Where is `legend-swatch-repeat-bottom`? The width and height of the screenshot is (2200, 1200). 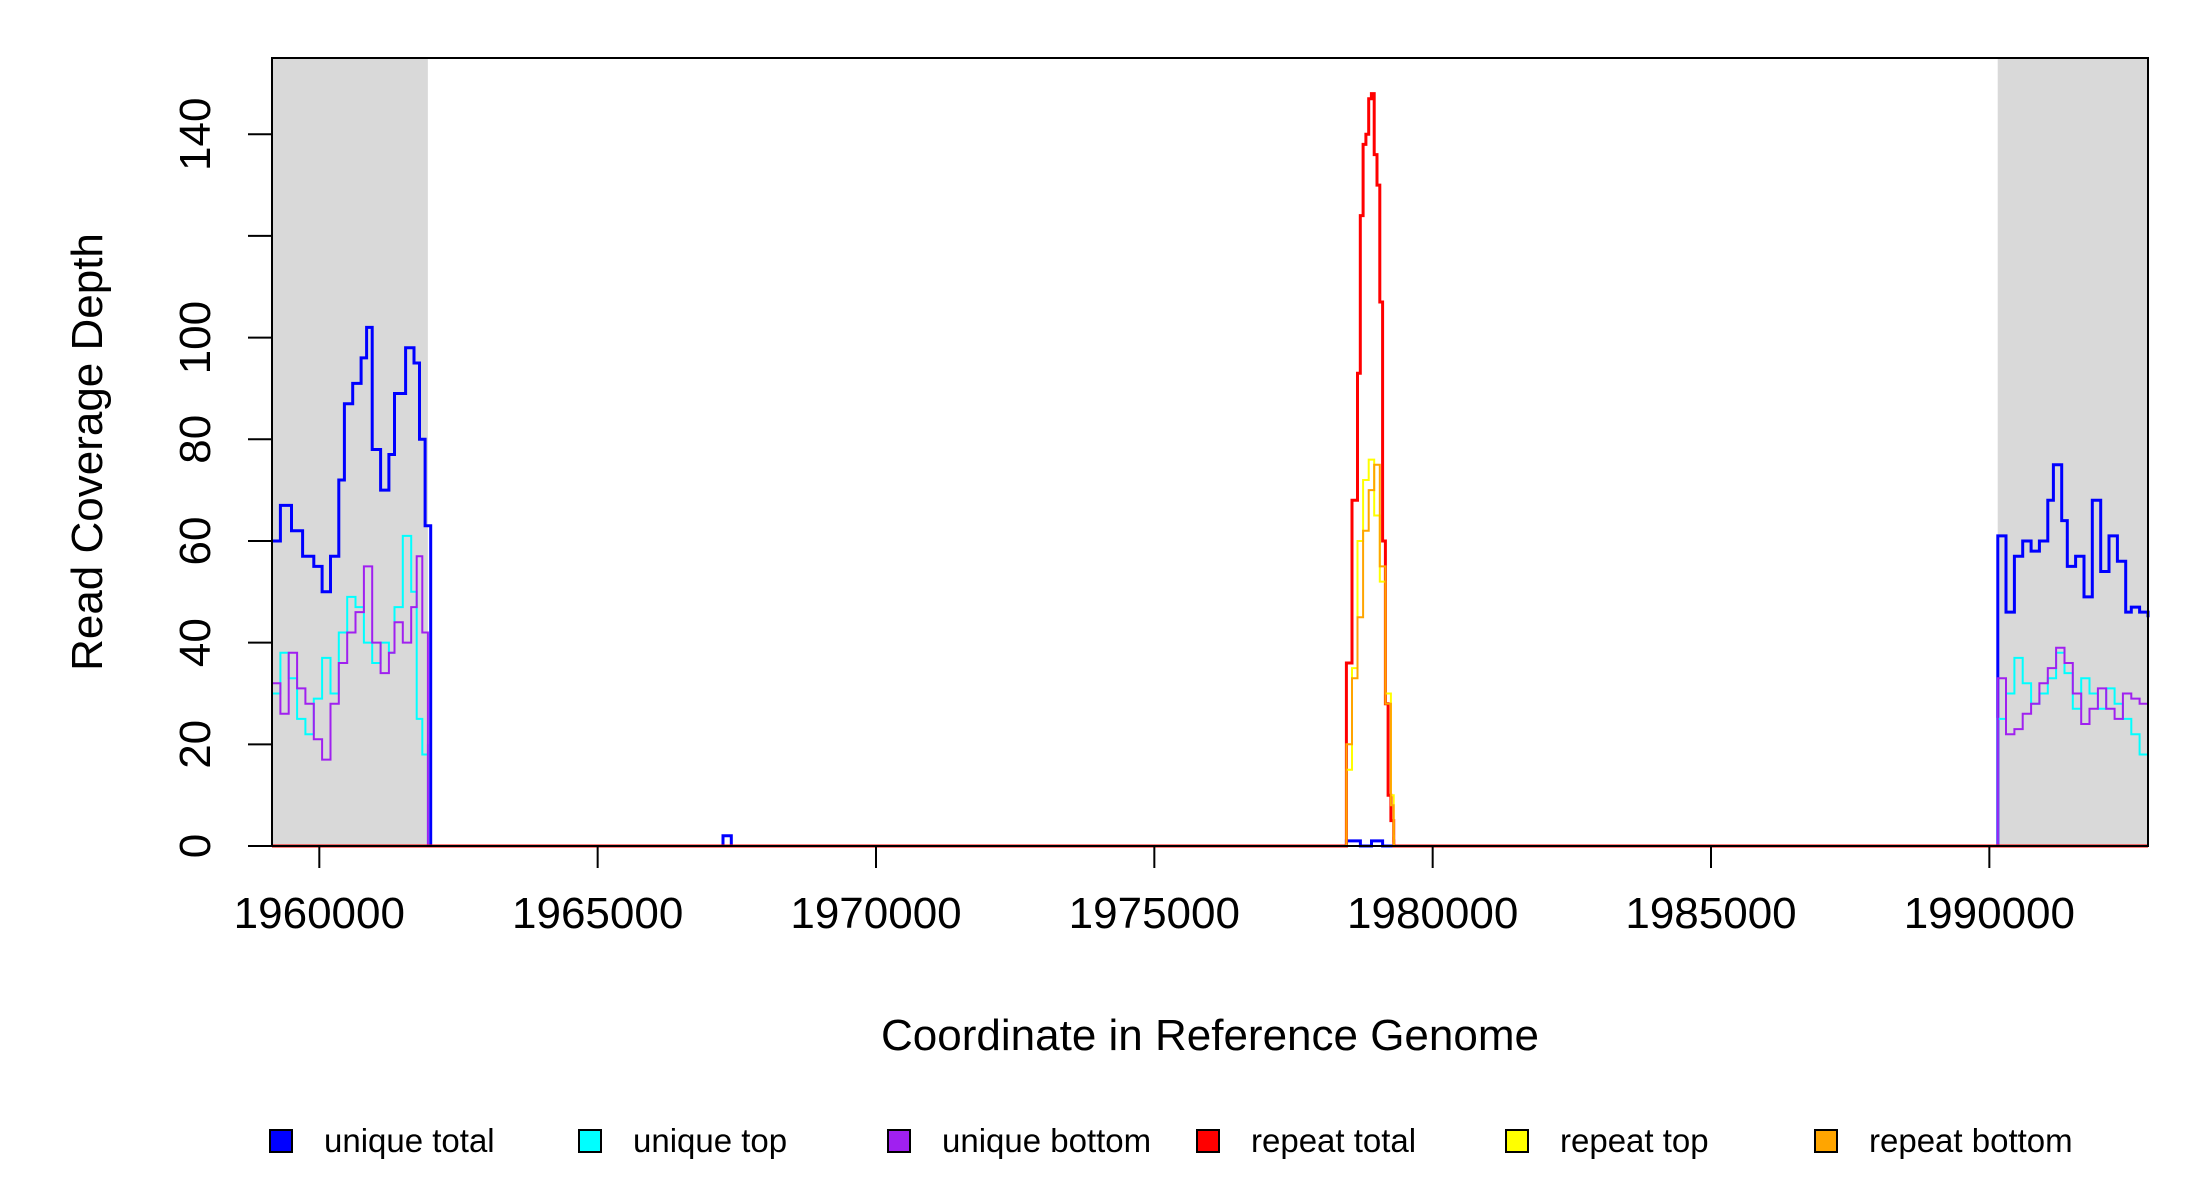
legend-swatch-repeat-bottom is located at coordinates (1826, 1141).